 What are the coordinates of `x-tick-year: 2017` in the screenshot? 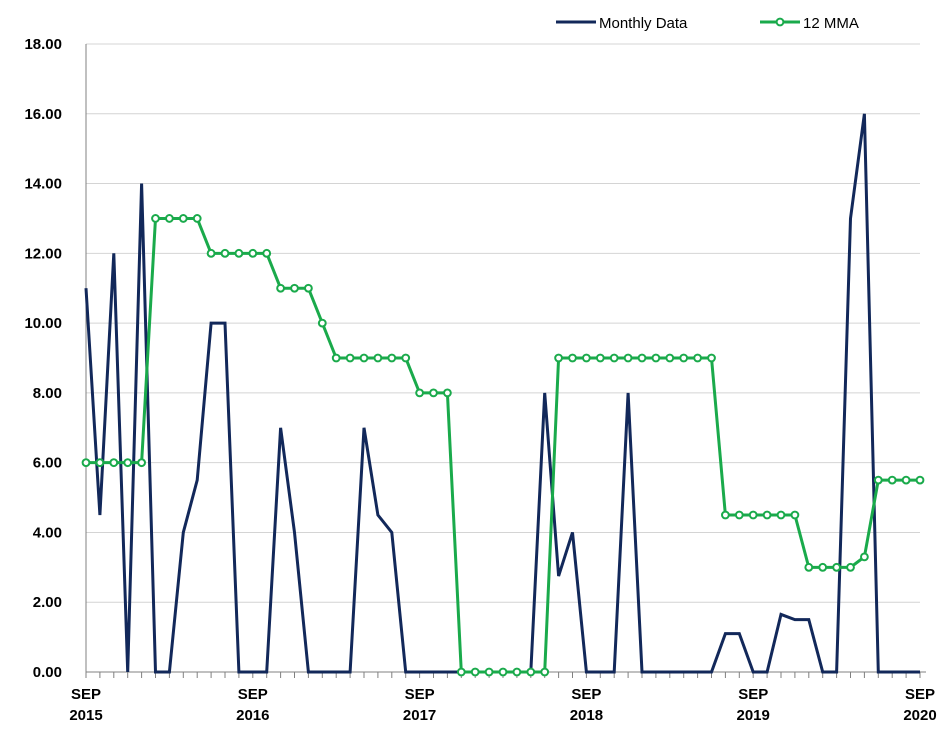 It's located at (419, 715).